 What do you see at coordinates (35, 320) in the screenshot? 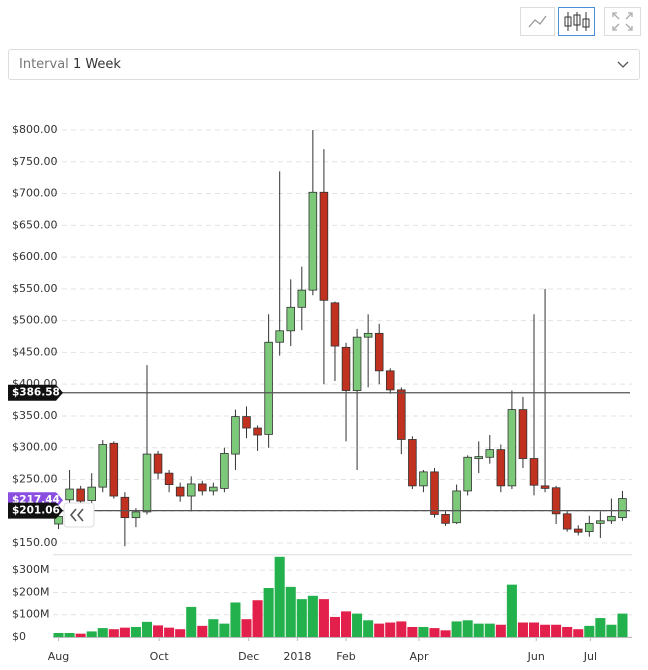
I see `y-tick-label: $500.00` at bounding box center [35, 320].